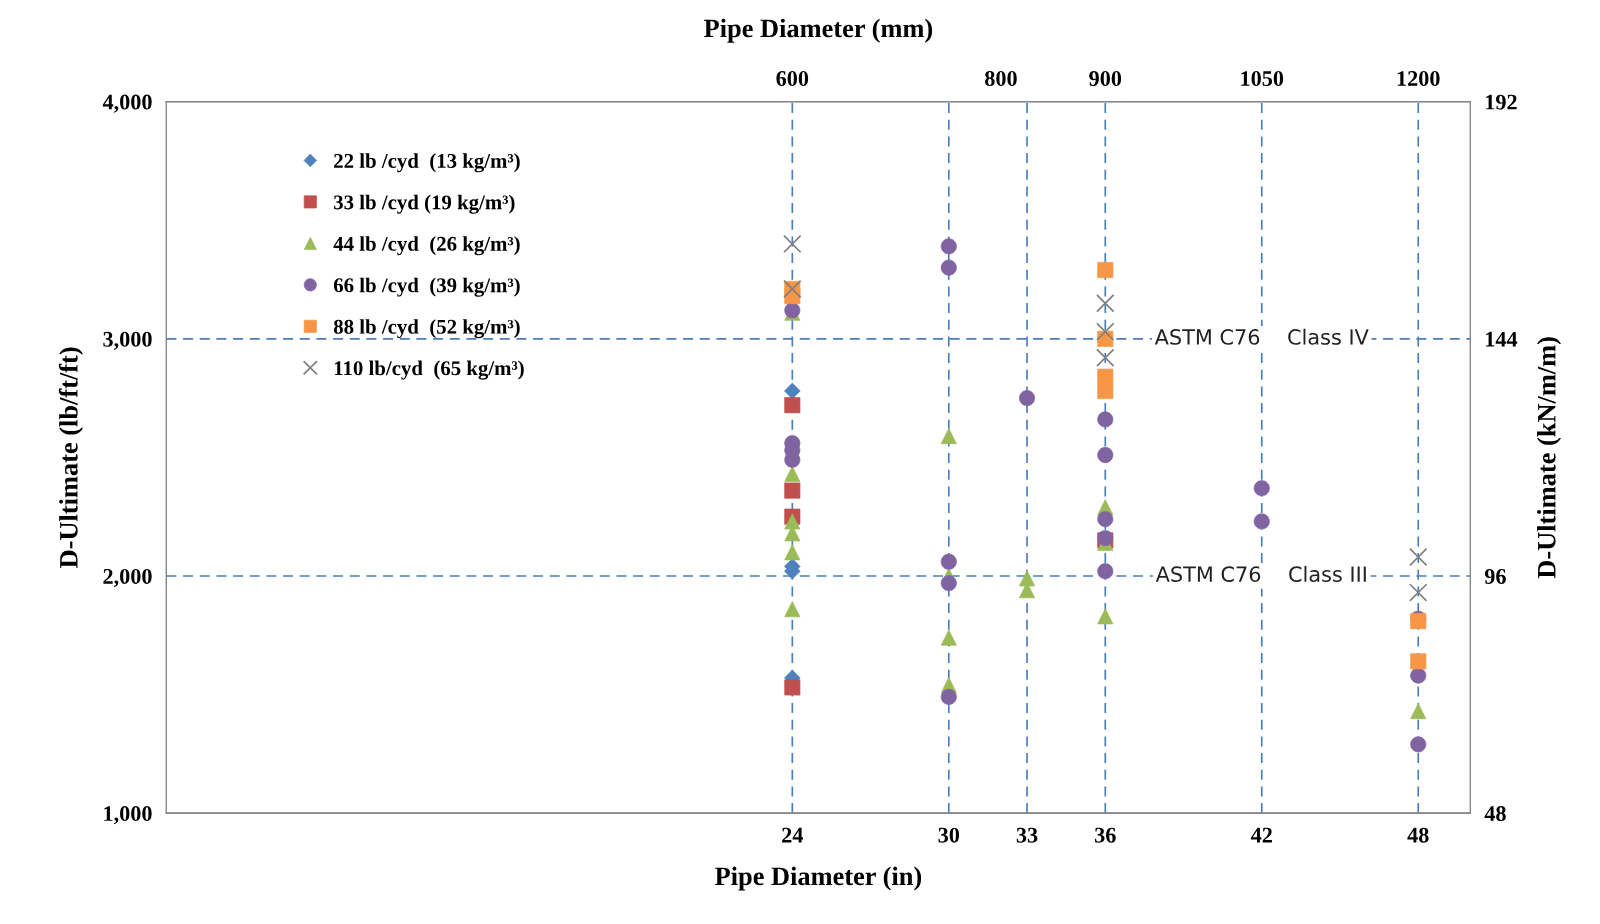 Image resolution: width=1600 pixels, height=924 pixels. What do you see at coordinates (1105, 835) in the screenshot?
I see `x-tick-label: 36` at bounding box center [1105, 835].